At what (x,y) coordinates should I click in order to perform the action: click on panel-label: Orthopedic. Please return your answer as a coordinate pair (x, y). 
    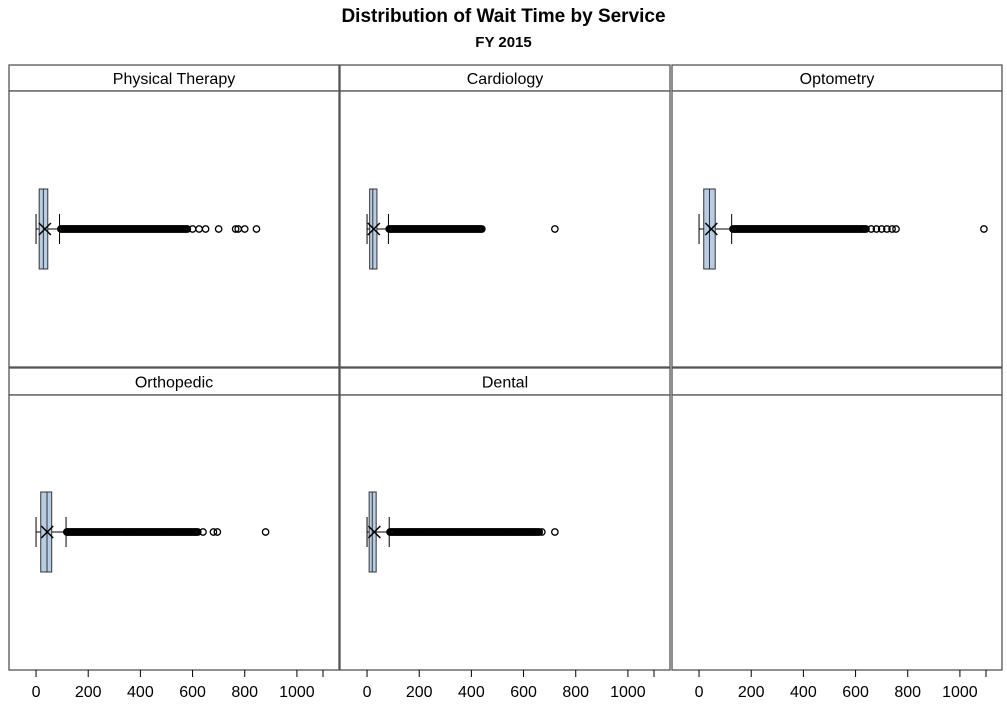
    Looking at the image, I should click on (174, 383).